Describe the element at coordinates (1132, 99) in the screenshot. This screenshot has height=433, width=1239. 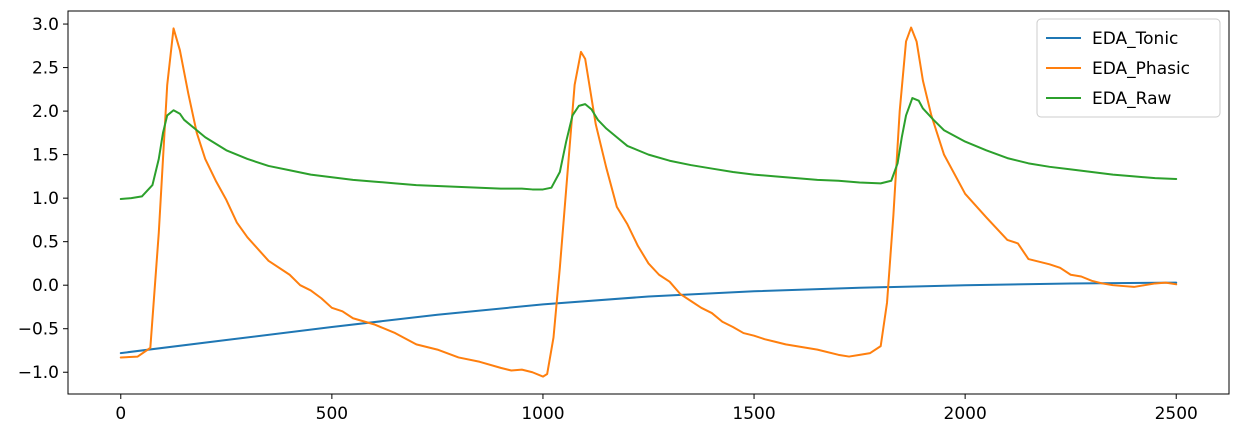
I see `legend-label: EDA_Raw` at that location.